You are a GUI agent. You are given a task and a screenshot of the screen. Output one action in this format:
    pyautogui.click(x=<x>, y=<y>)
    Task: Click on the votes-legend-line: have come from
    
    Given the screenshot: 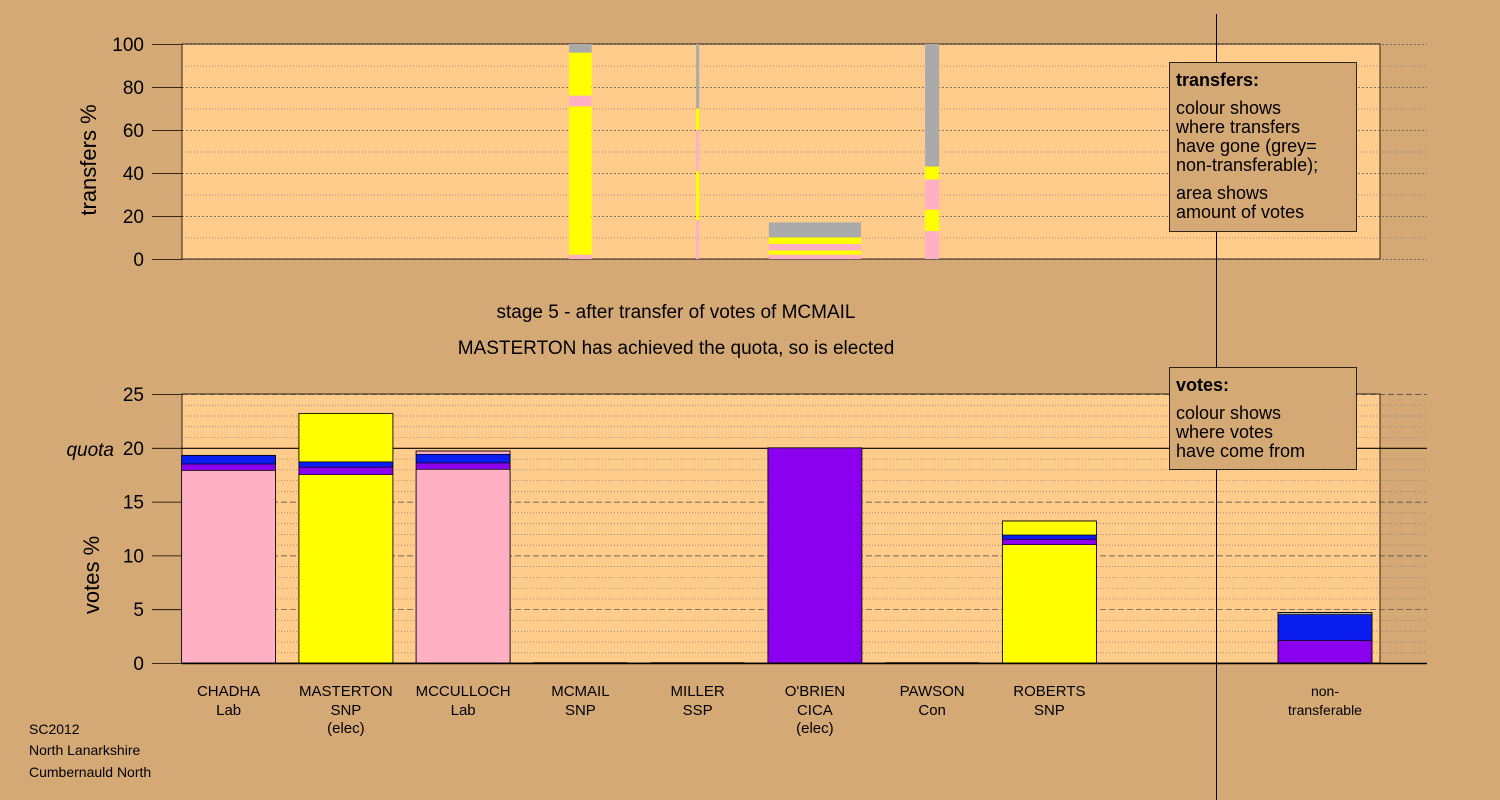 What is the action you would take?
    pyautogui.click(x=1240, y=451)
    